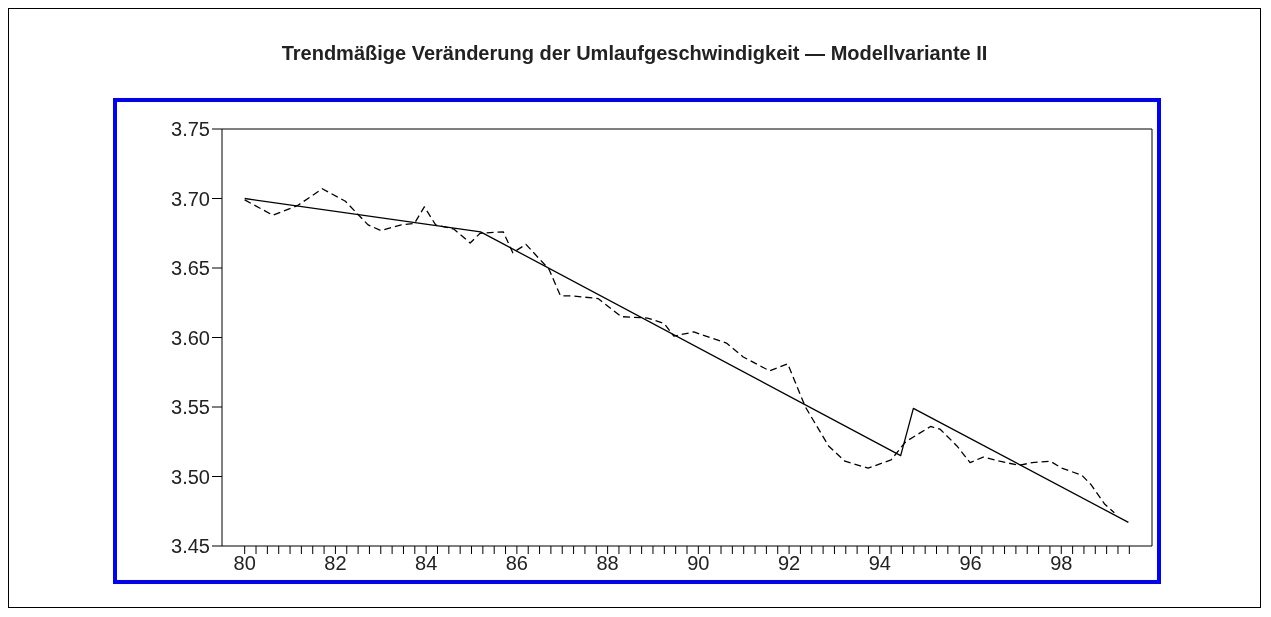  Describe the element at coordinates (190, 337) in the screenshot. I see `y-tick-label: 3.60` at that location.